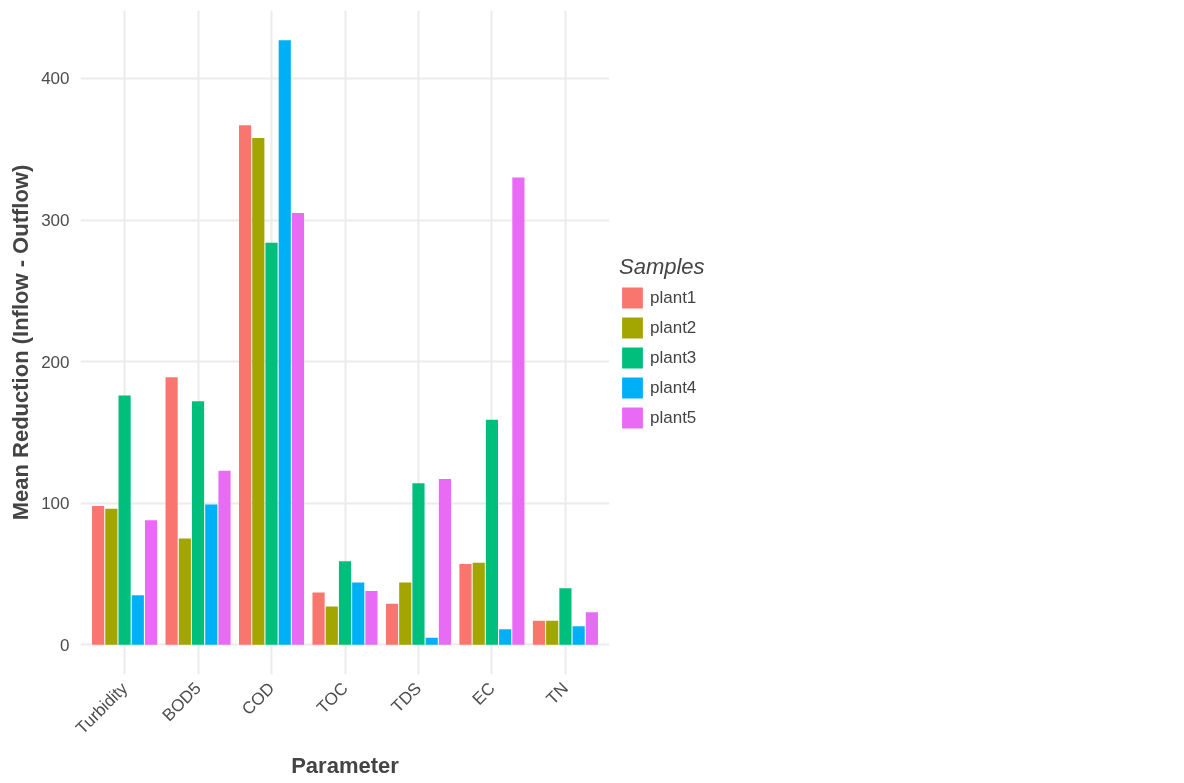  Describe the element at coordinates (21, 342) in the screenshot. I see `y-axis-title: Mean Reduction (Inflow - Outflow)` at that location.